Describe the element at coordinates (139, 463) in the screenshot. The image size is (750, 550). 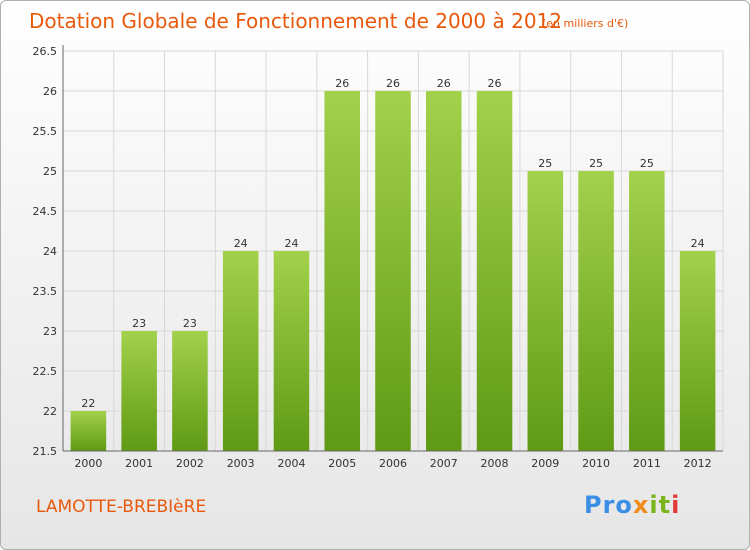
I see `x-tick-label: 2001` at that location.